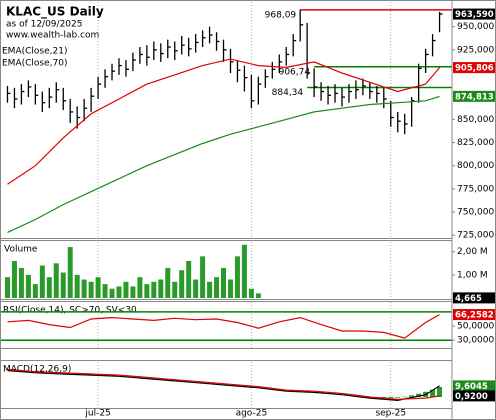  I want to click on x-tick-label: ago-25, so click(252, 414).